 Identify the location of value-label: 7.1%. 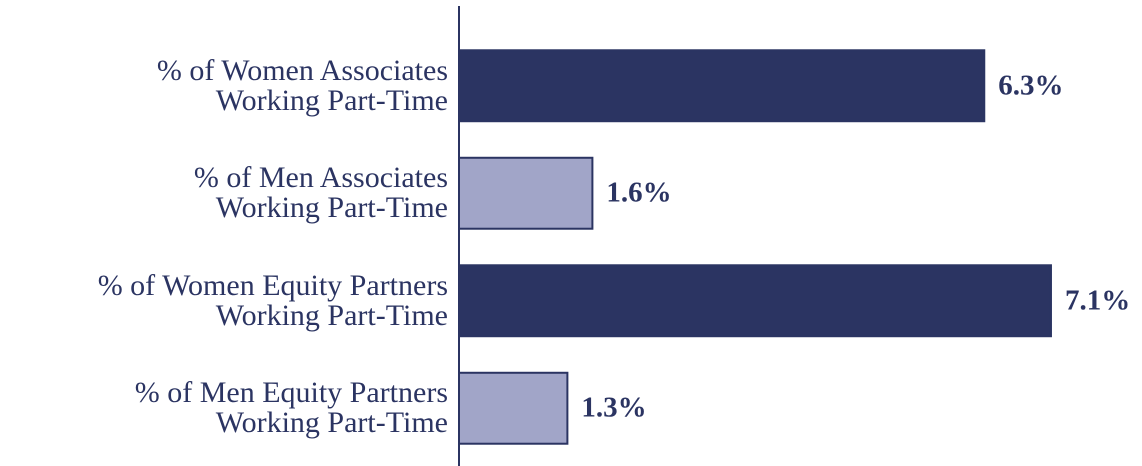
(1097, 300).